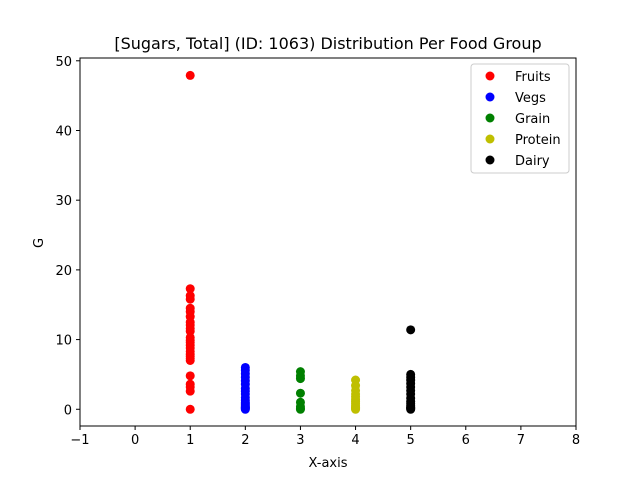  I want to click on x-tick-label: 0, so click(135, 440).